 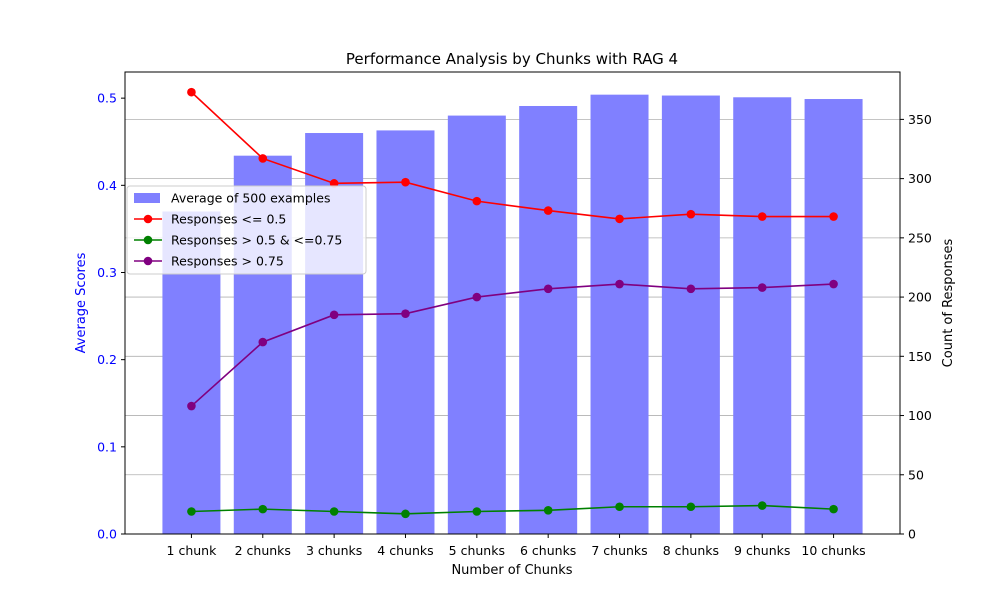 I want to click on legend-label: Average of 500 examples, so click(x=250, y=198).